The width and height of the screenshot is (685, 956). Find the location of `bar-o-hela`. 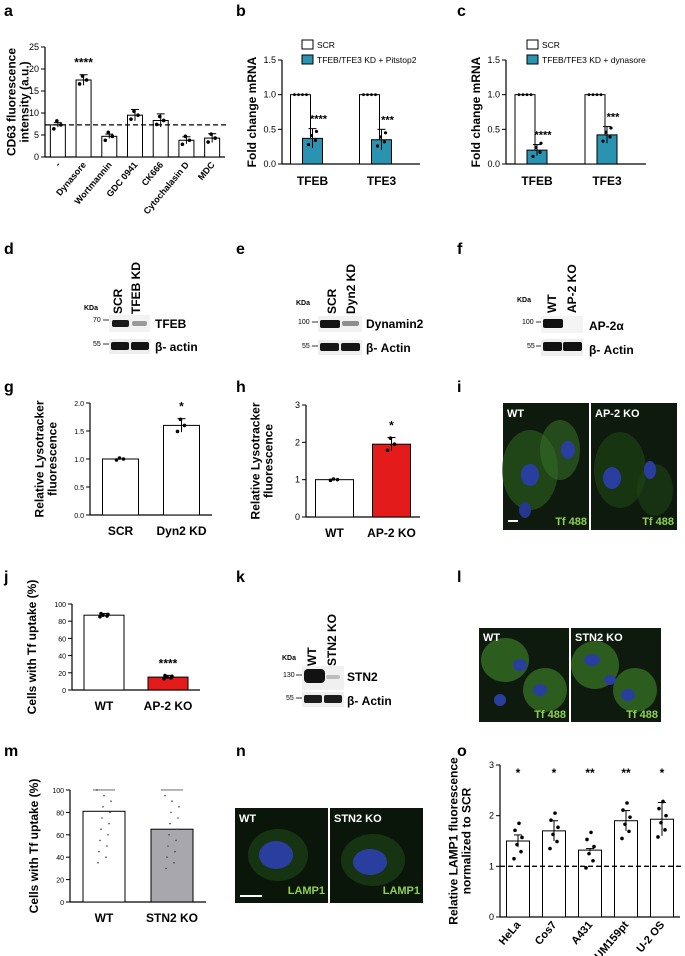

bar-o-hela is located at coordinates (518, 879).